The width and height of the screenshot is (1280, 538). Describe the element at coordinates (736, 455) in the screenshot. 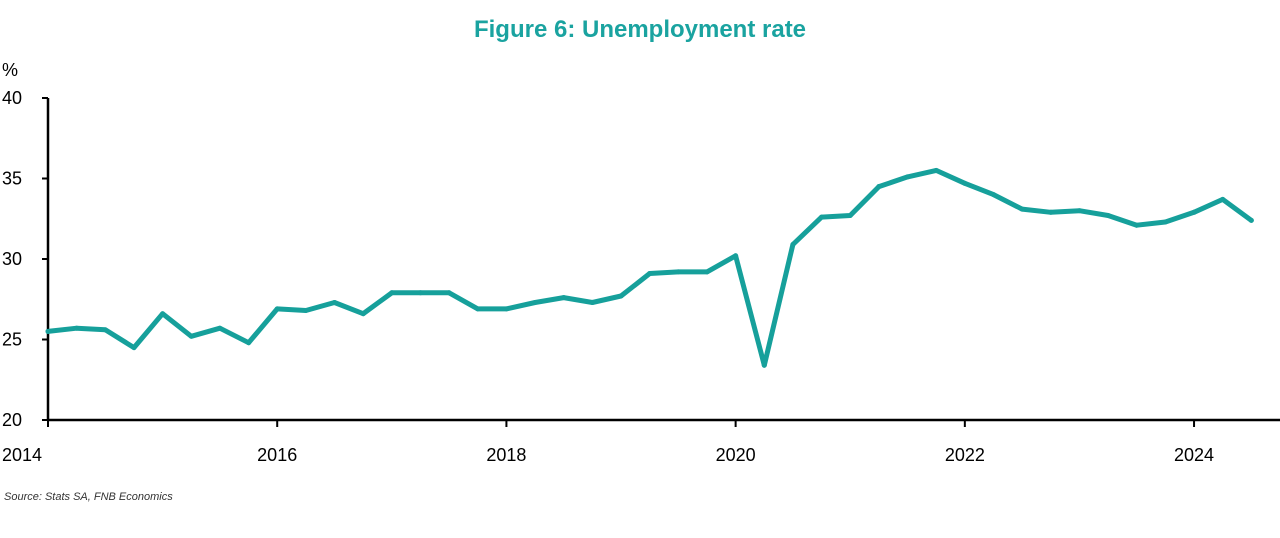

I see `x-tick-label: 2020` at that location.